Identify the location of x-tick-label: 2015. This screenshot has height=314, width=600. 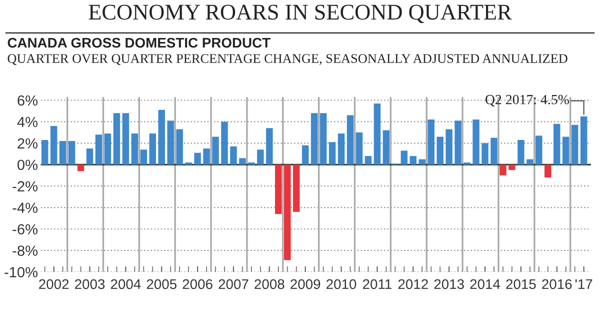
(521, 284).